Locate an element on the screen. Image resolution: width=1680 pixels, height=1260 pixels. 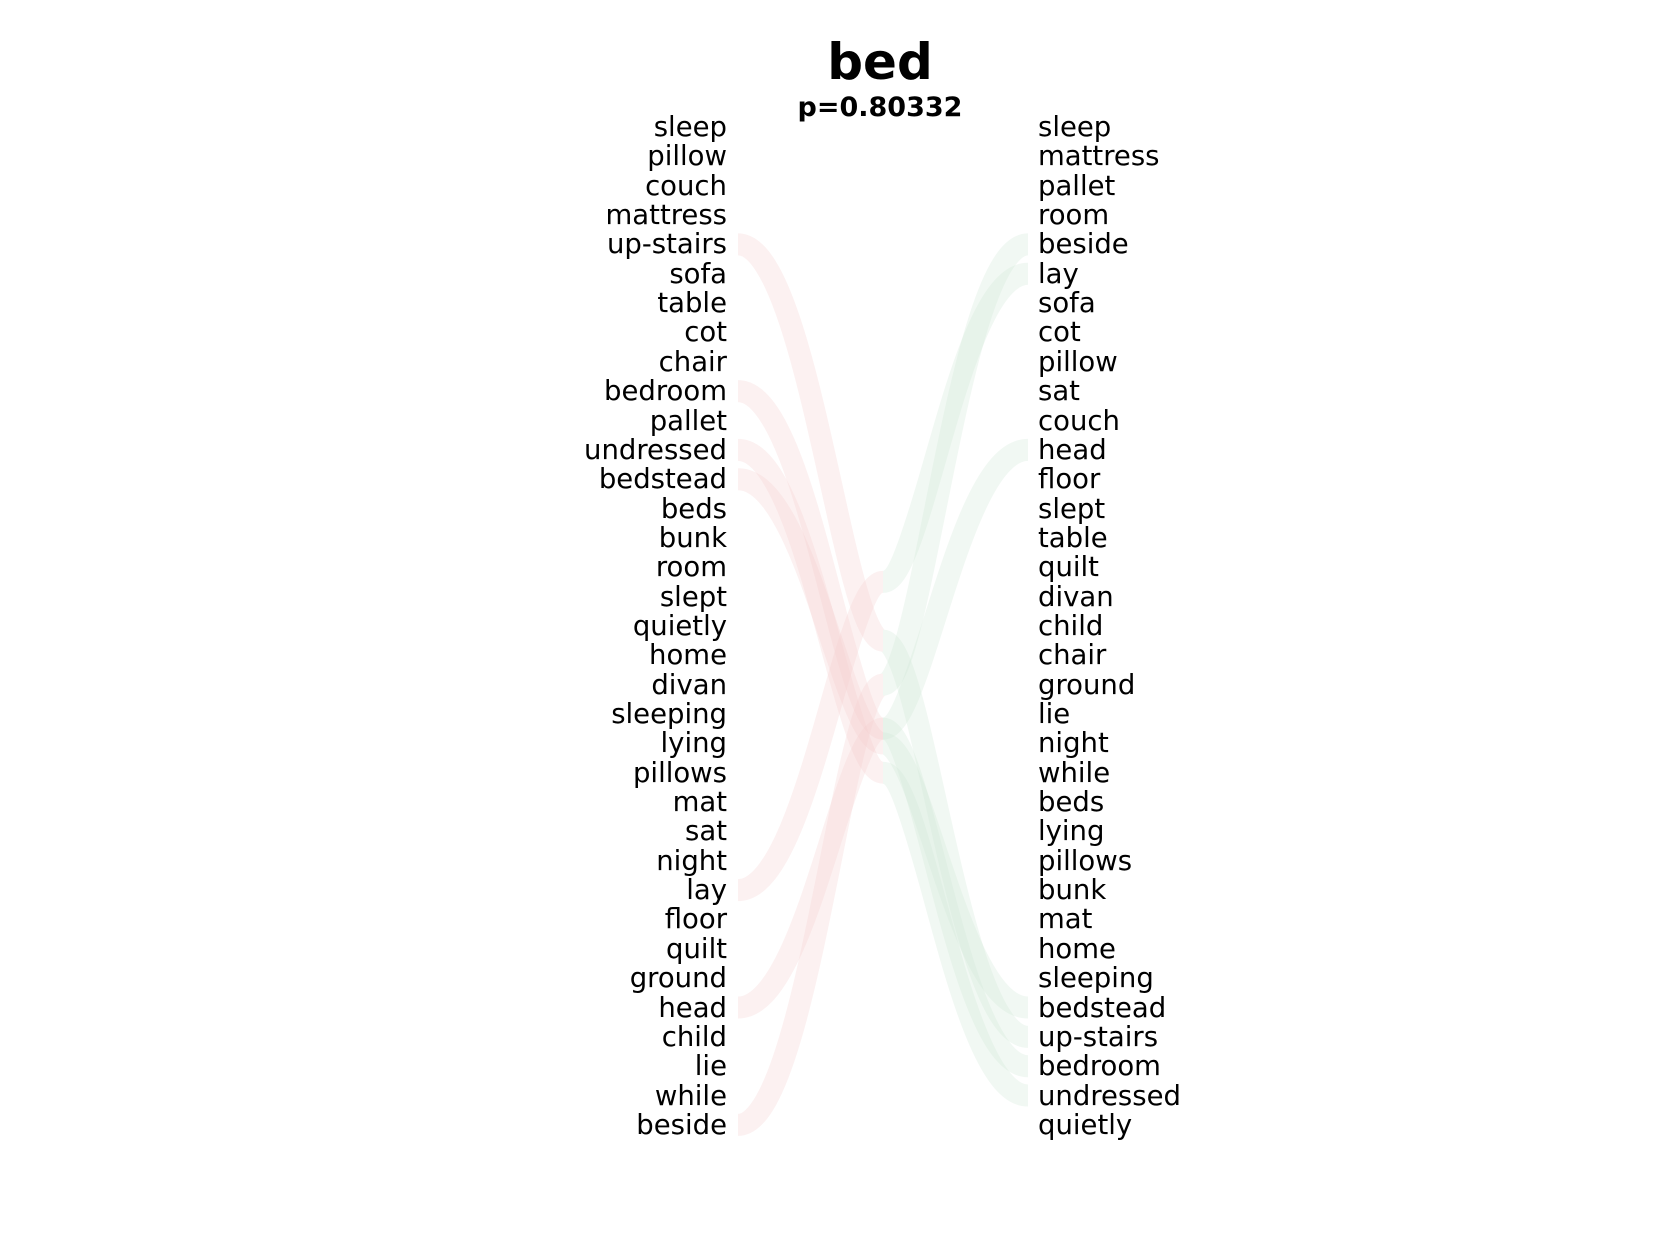
subtitle: p=0.80332 is located at coordinates (880, 107).